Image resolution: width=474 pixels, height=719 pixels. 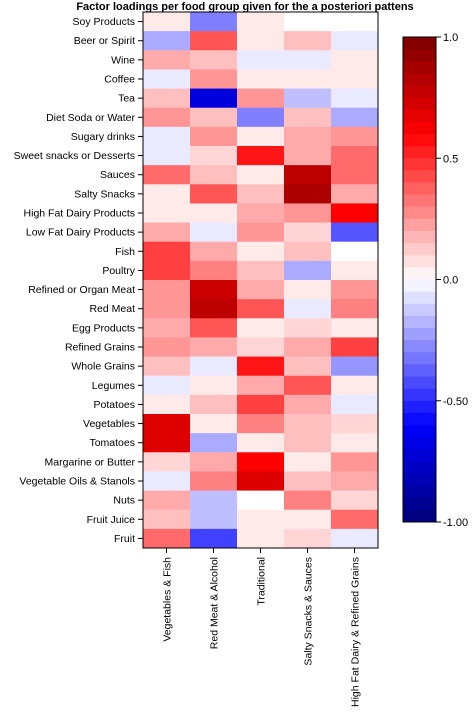 I want to click on row-label: Tomatoes, so click(x=112, y=443).